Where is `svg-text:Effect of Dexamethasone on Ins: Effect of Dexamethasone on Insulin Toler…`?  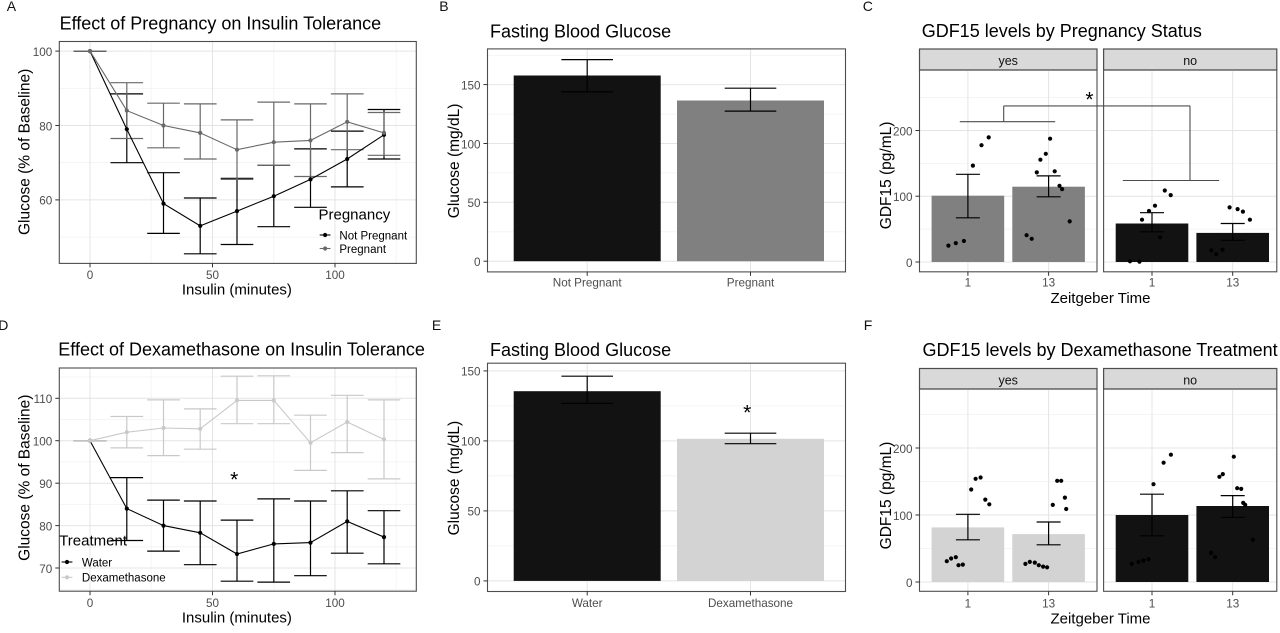 svg-text:Effect of Dexamethasone on Ins: Effect of Dexamethasone on Insulin Toler… is located at coordinates (241, 349).